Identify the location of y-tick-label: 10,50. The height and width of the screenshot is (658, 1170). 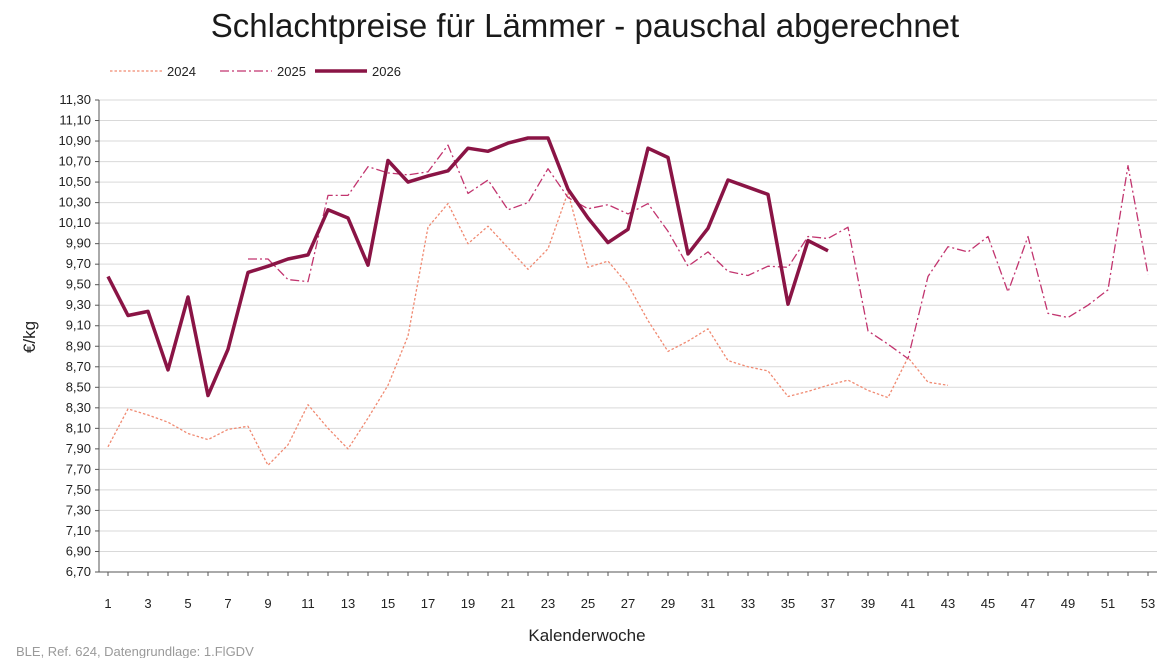
(74, 181).